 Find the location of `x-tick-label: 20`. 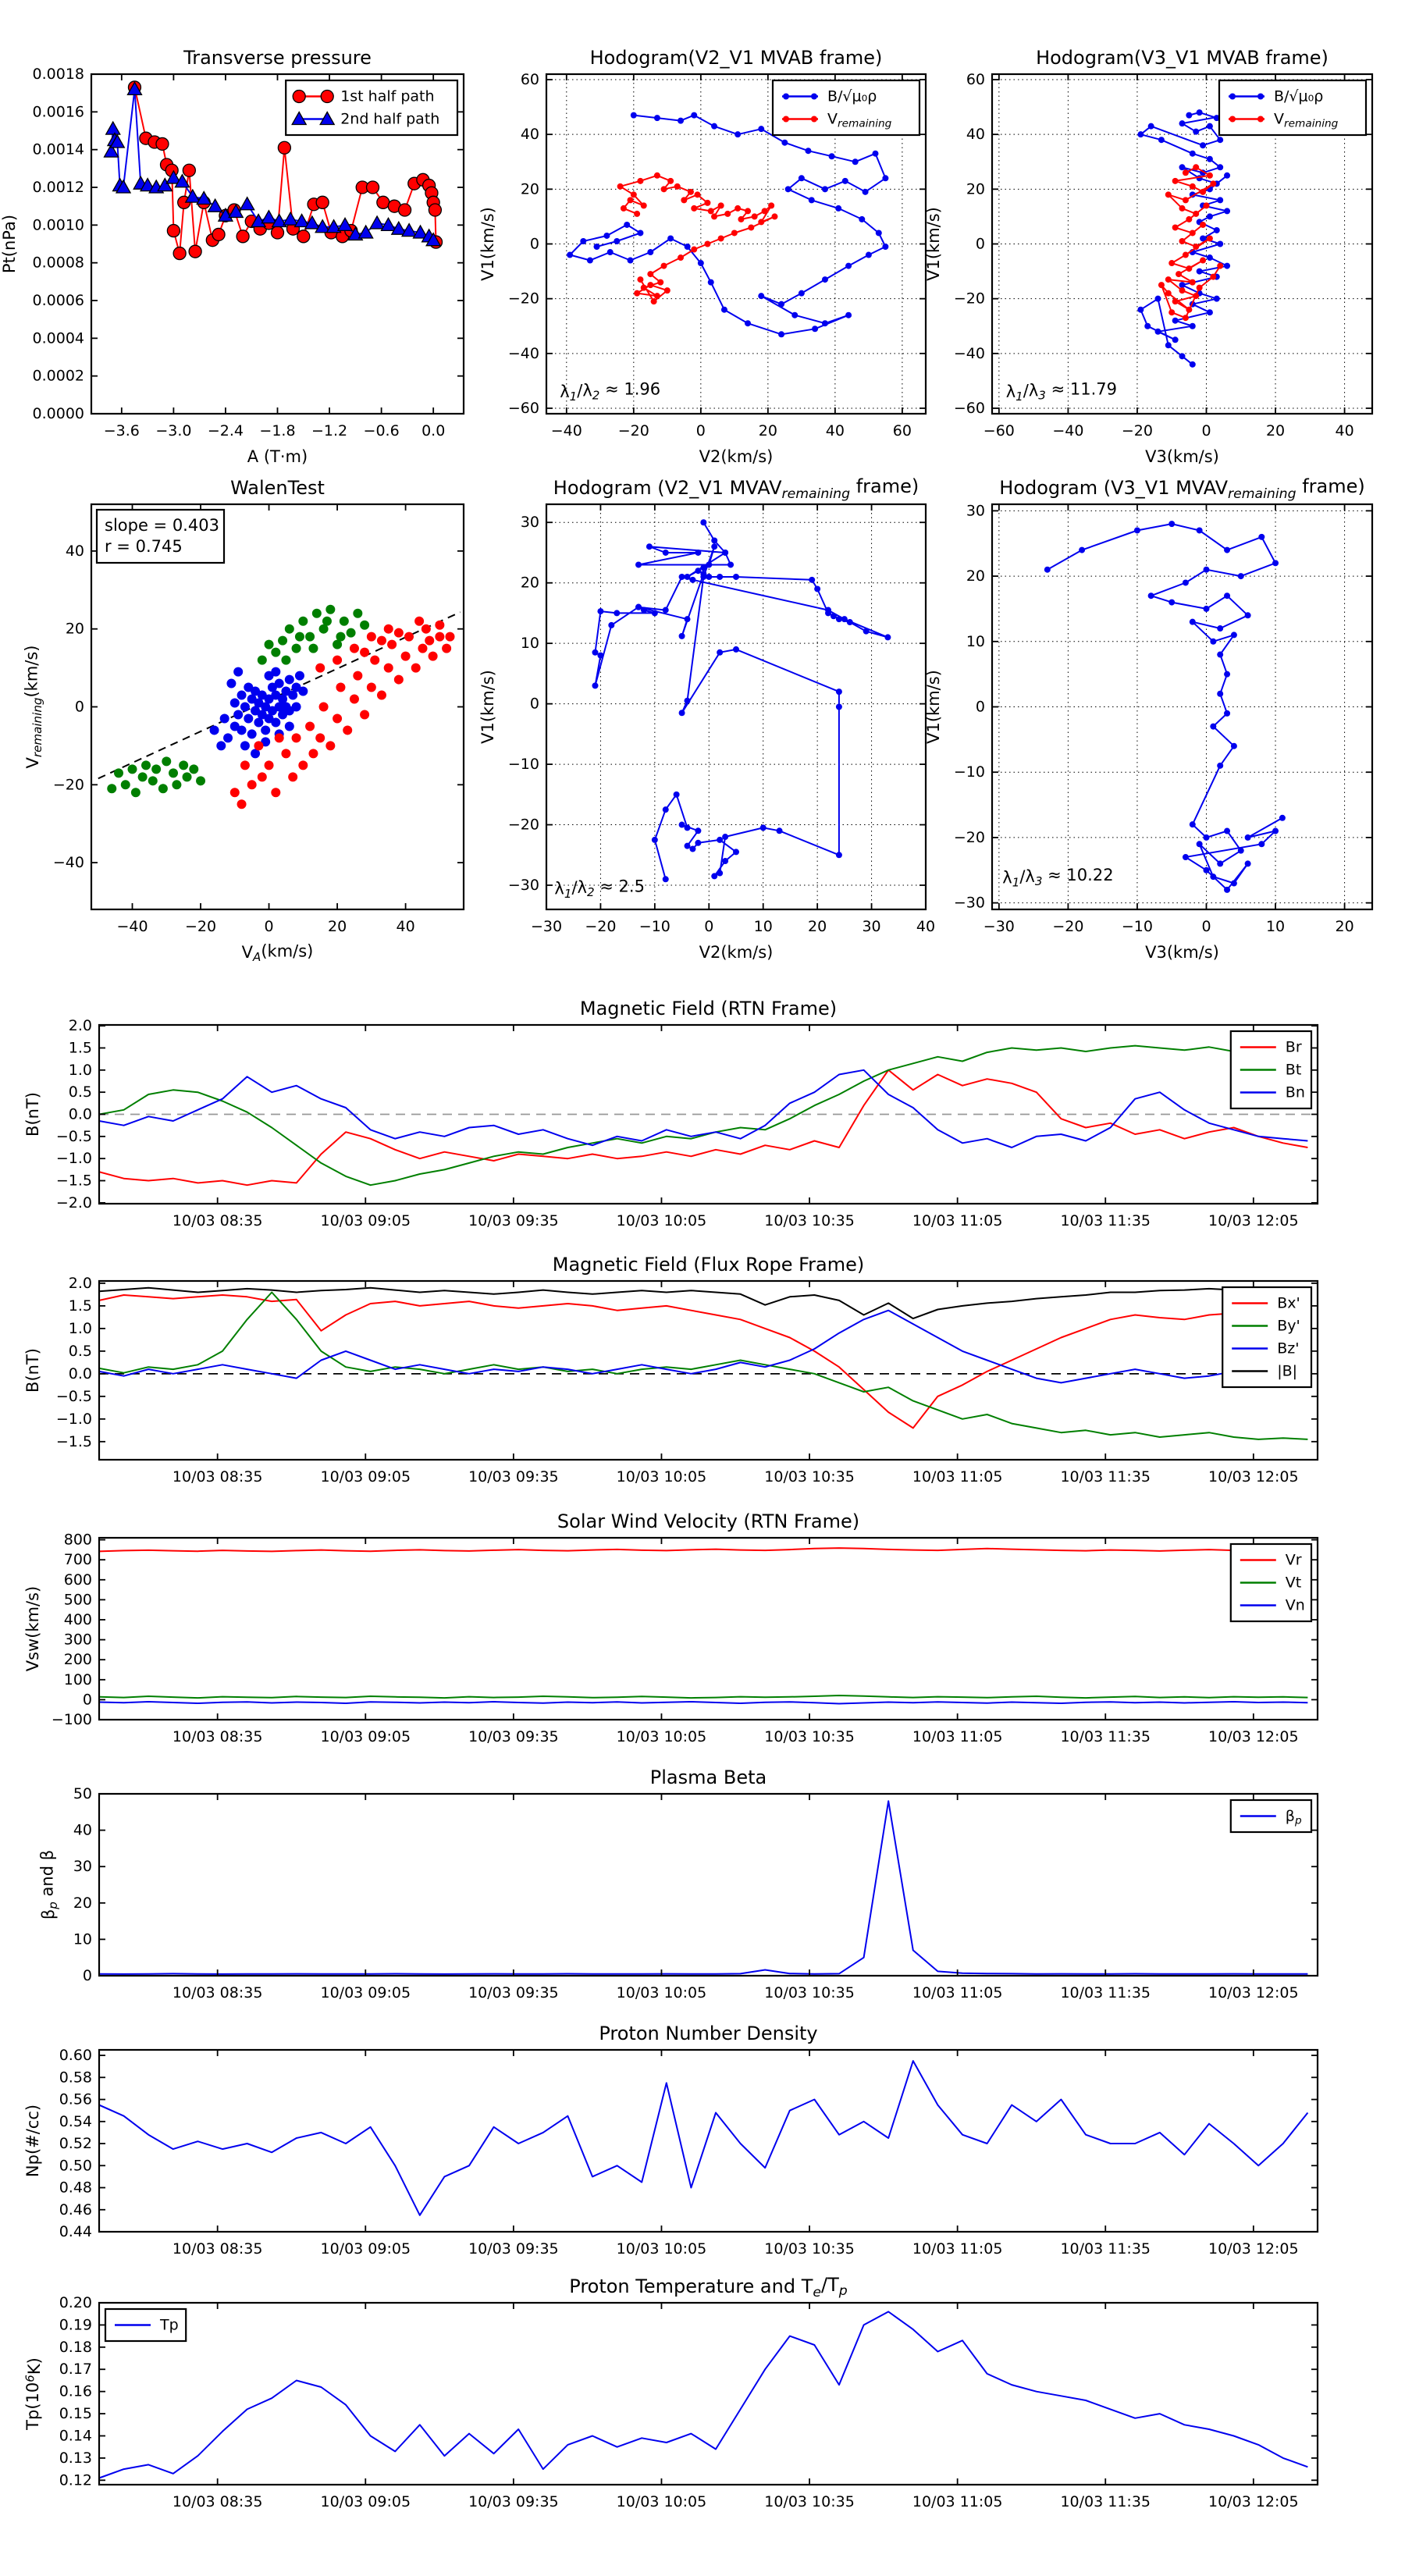

x-tick-label: 20 is located at coordinates (768, 430).